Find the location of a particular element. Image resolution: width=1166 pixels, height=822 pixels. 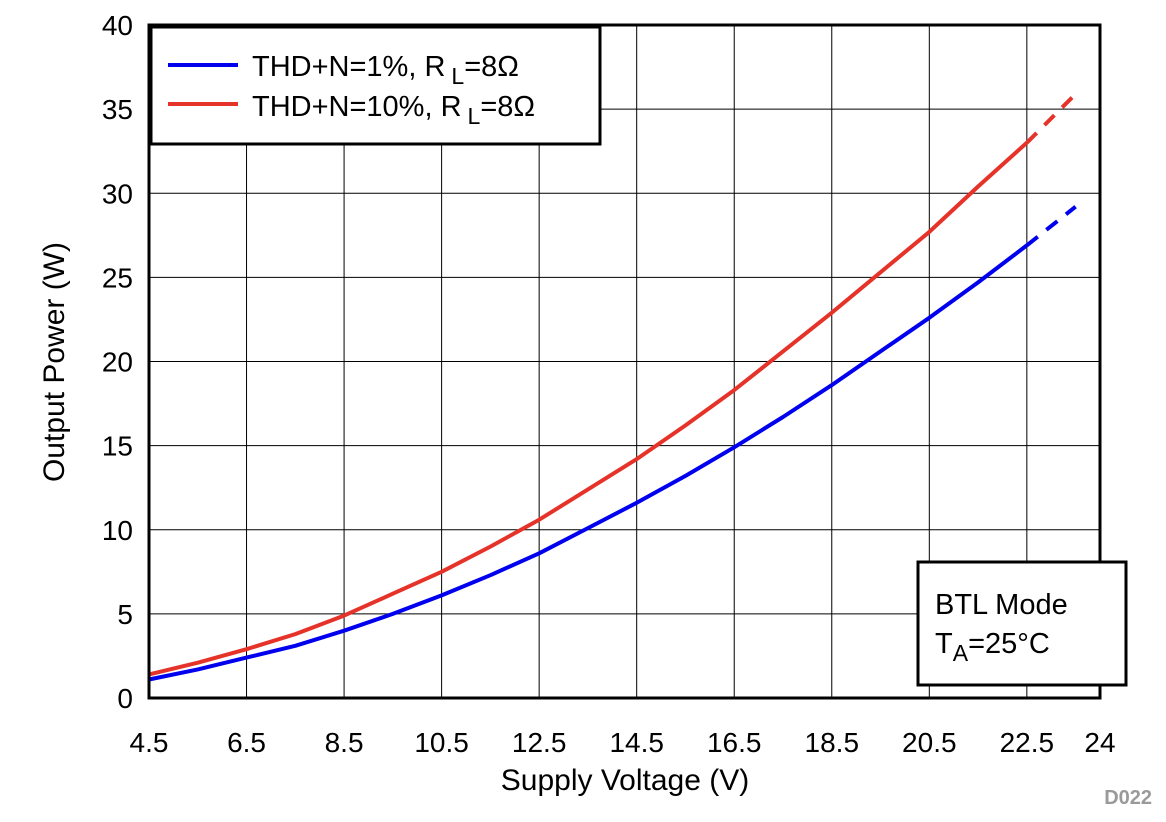

legend-entry-thd10-sub: L is located at coordinates (474, 116).